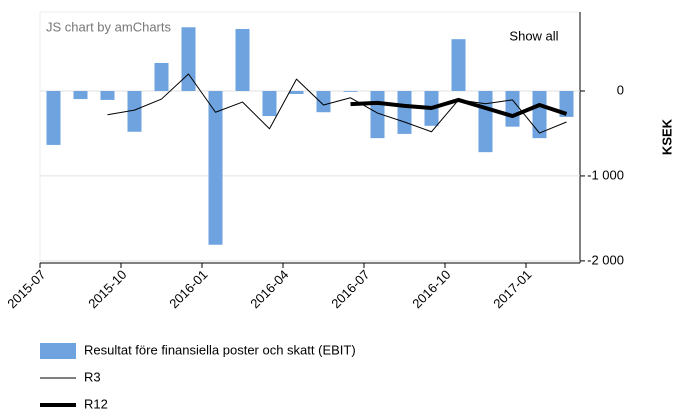 The height and width of the screenshot is (410, 676). Describe the element at coordinates (108, 26) in the screenshot. I see `credit: JS chart by amCharts` at that location.